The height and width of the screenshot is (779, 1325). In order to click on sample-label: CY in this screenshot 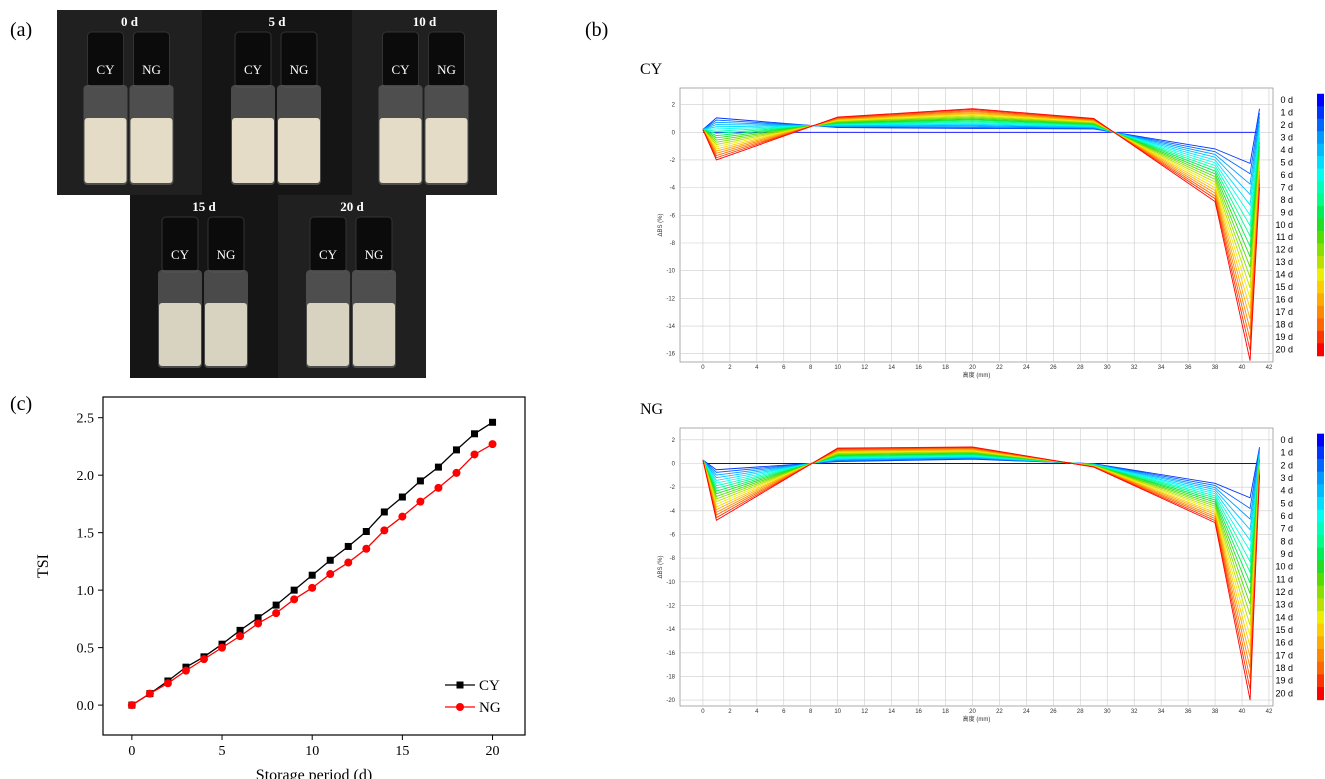, I will do `click(400, 69)`.